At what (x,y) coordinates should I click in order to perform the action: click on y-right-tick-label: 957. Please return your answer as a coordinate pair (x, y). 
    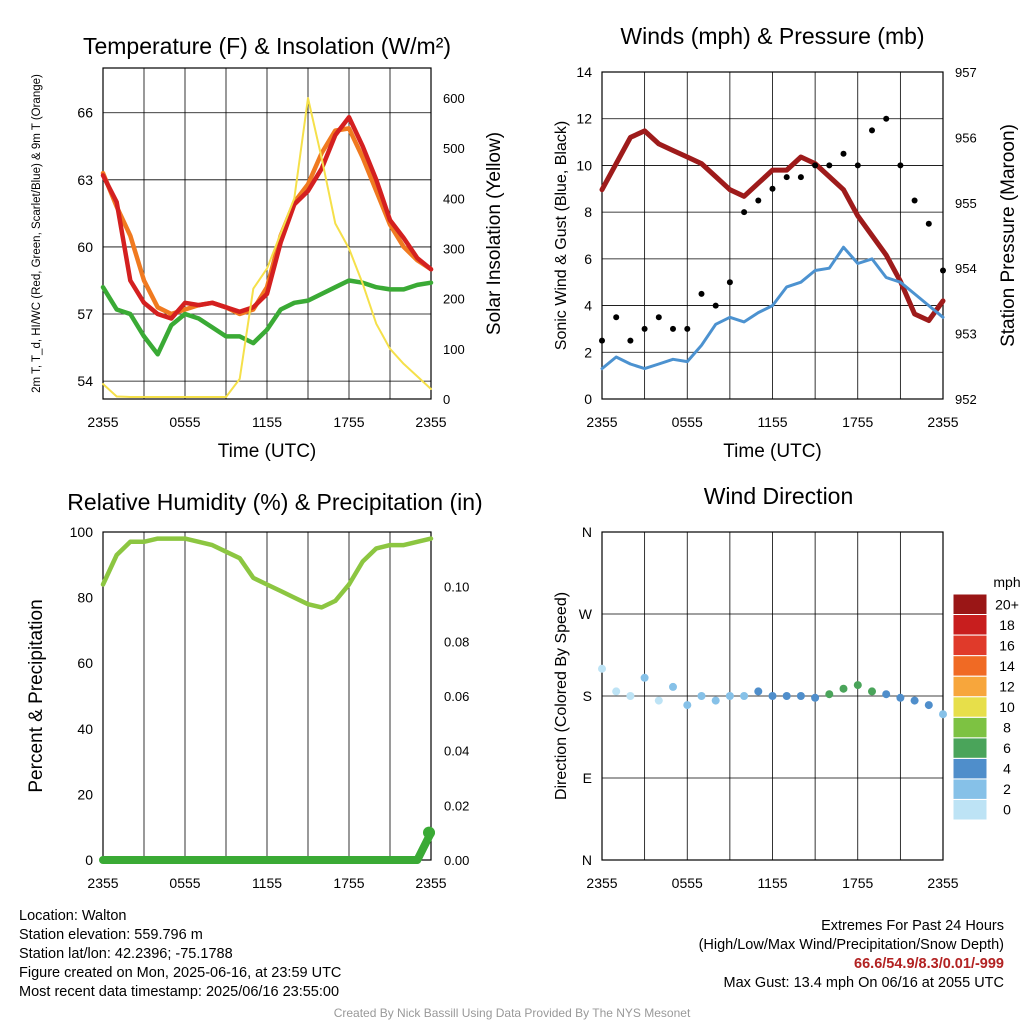
    Looking at the image, I should click on (966, 72).